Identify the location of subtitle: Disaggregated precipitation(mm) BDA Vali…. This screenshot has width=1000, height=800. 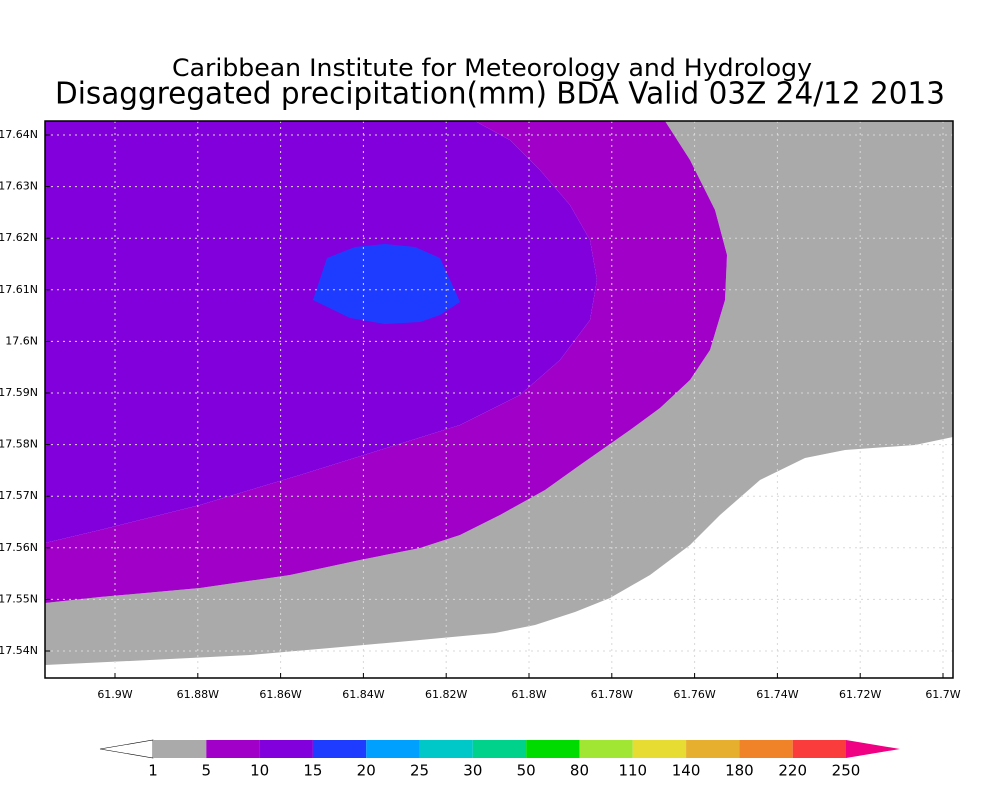
(500, 94).